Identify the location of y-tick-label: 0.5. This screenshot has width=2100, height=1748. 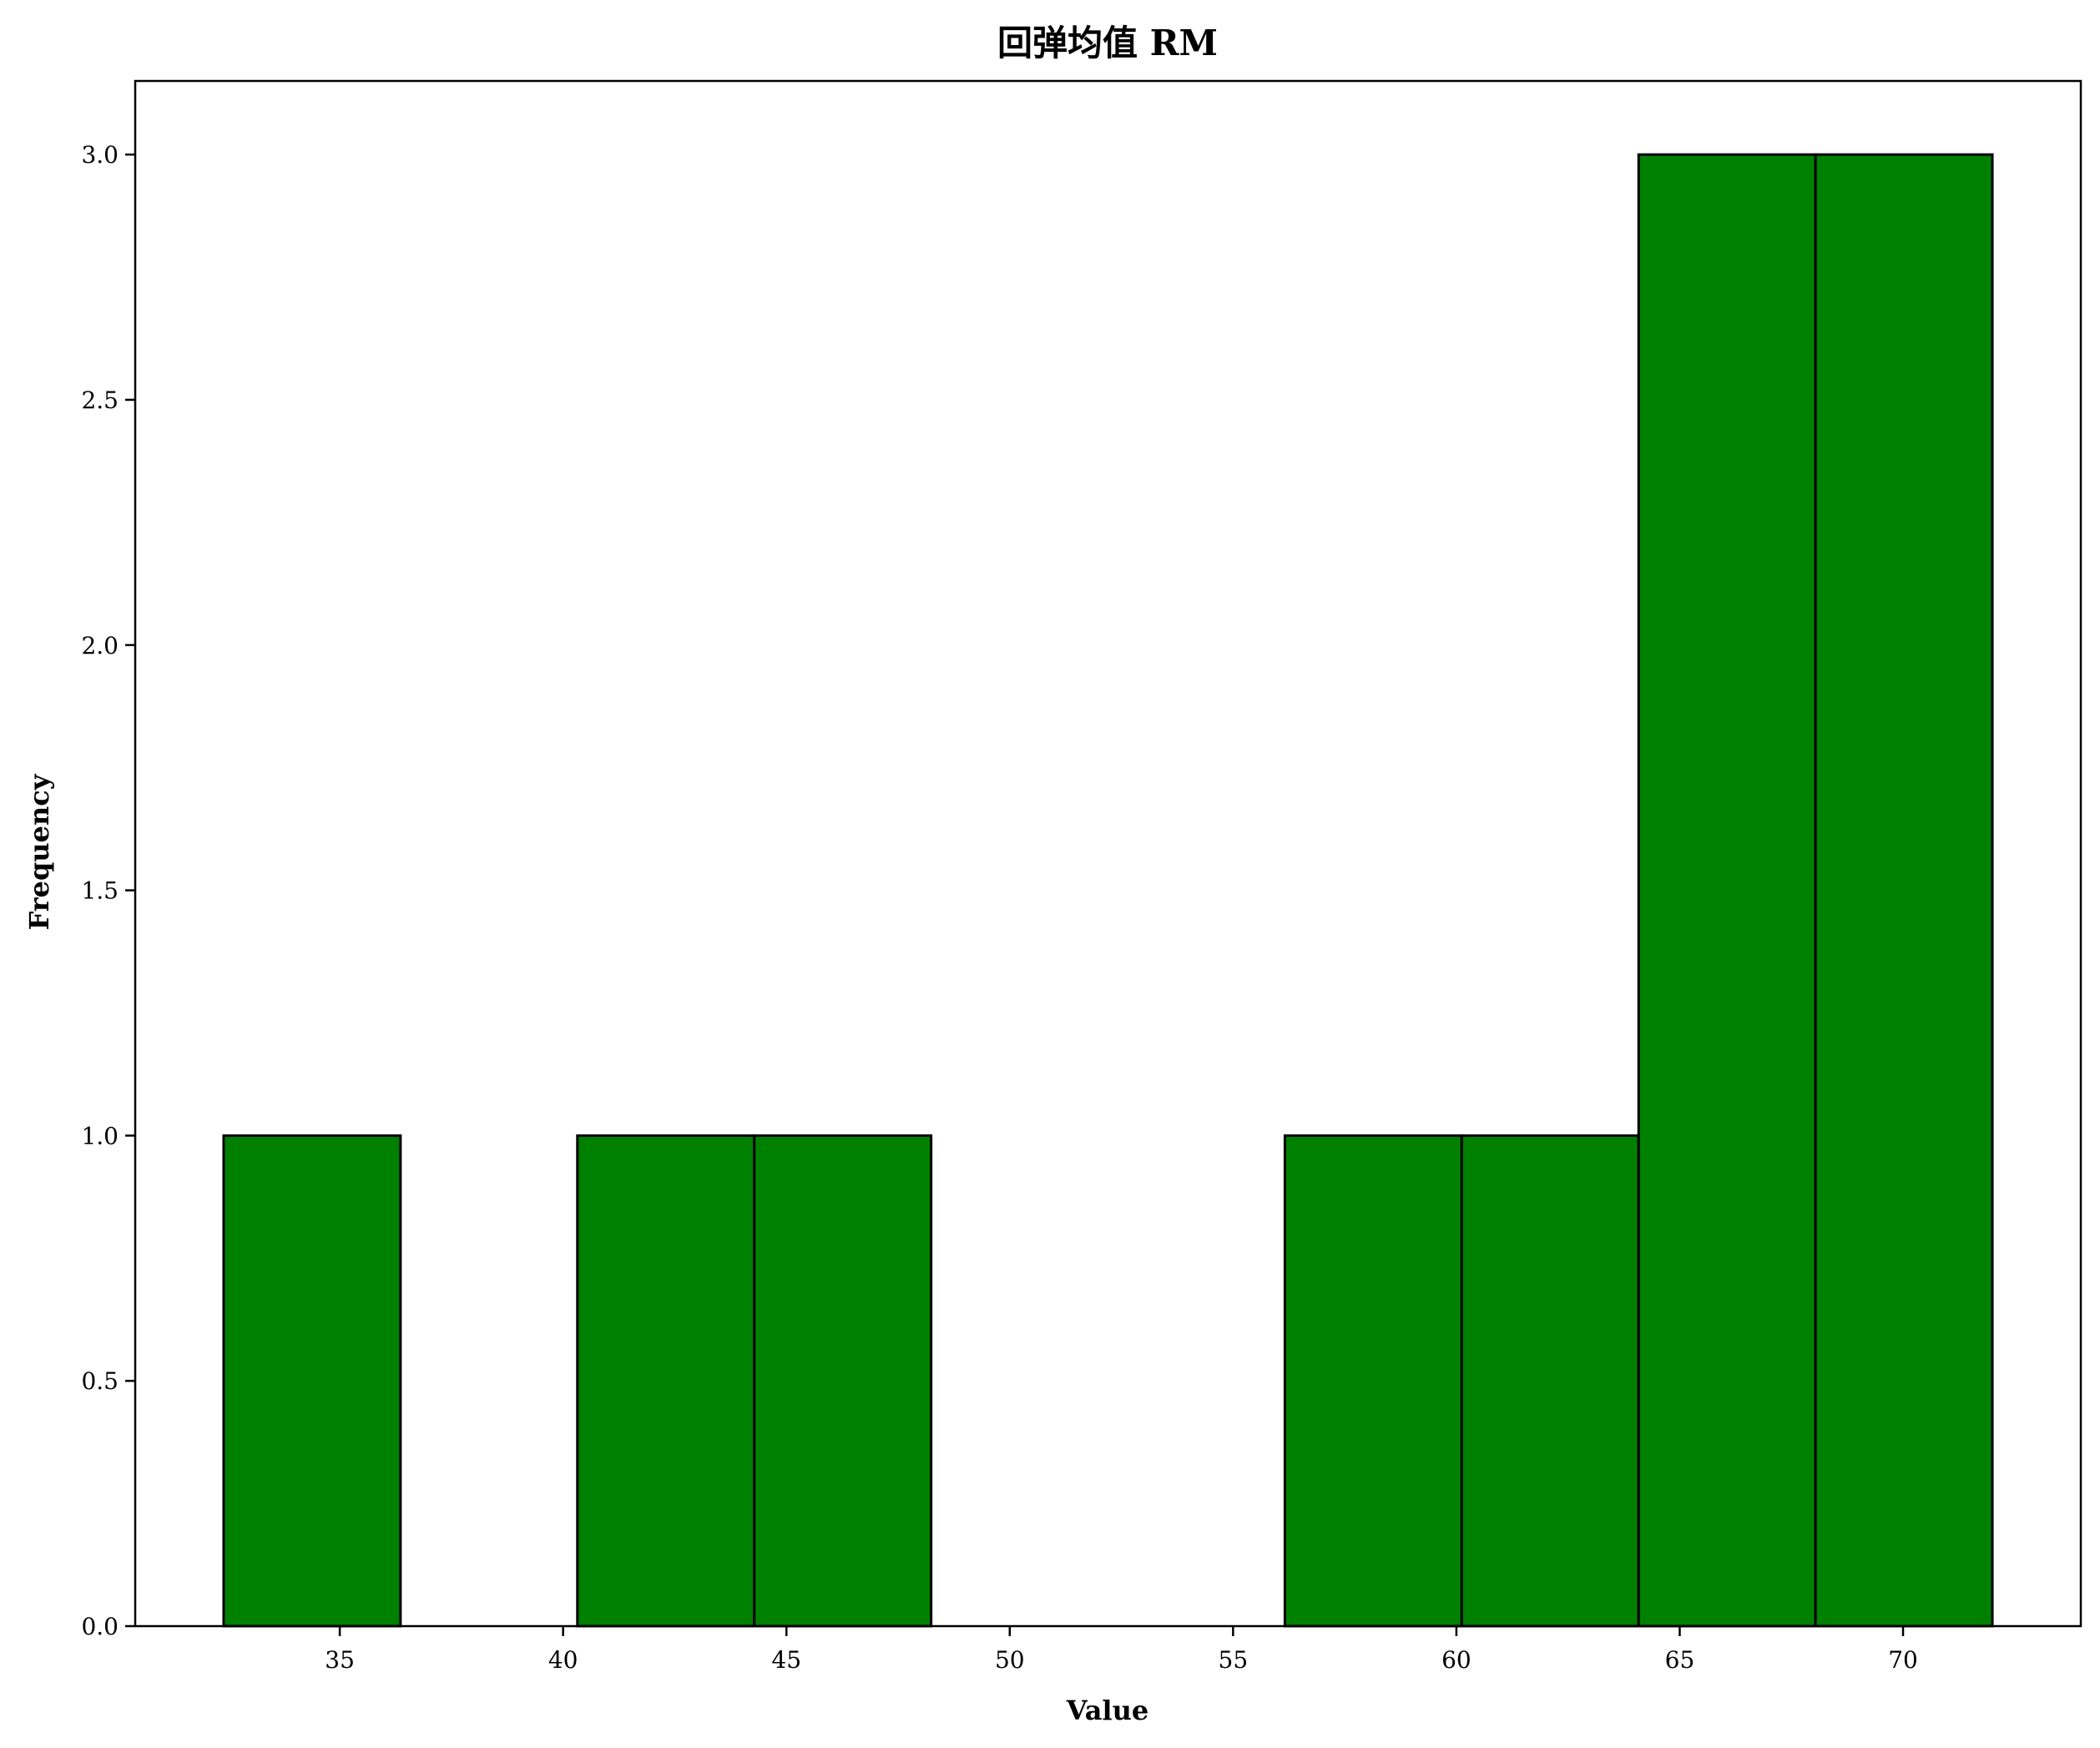
(100, 1381).